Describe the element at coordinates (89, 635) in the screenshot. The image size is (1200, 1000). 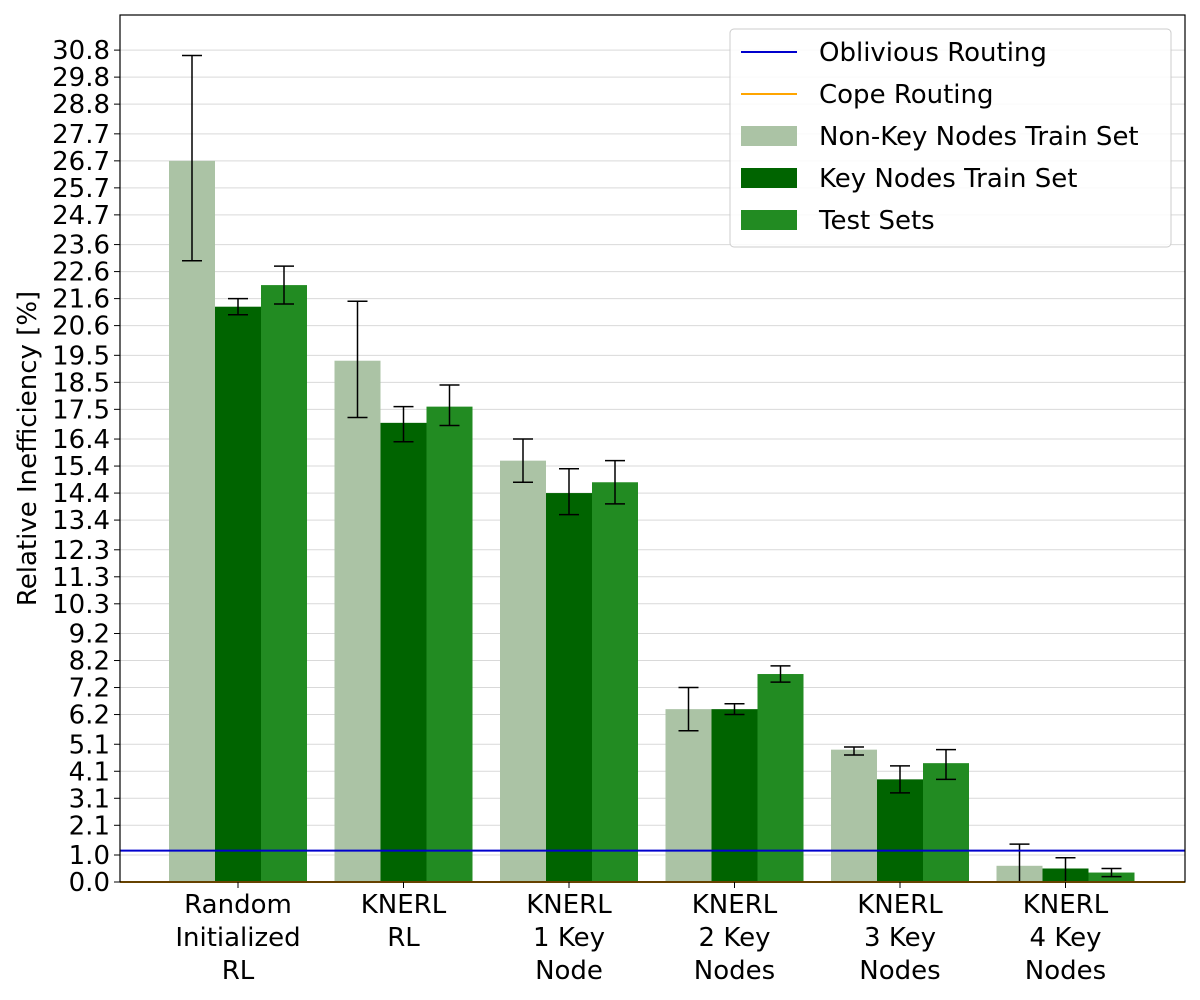
I see `y-tick-label: 9.2` at that location.